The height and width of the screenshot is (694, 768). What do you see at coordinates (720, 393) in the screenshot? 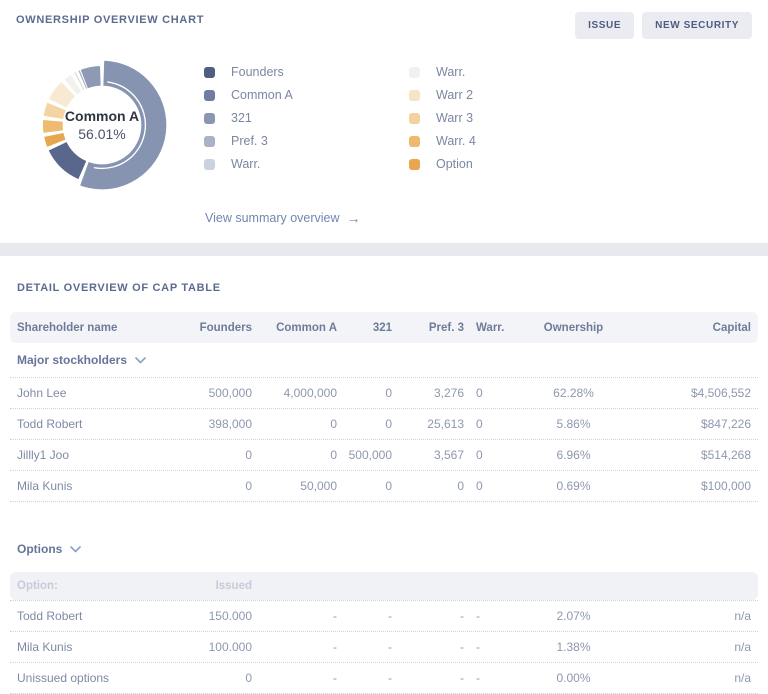
I see `cell-capital: $4,506,552` at bounding box center [720, 393].